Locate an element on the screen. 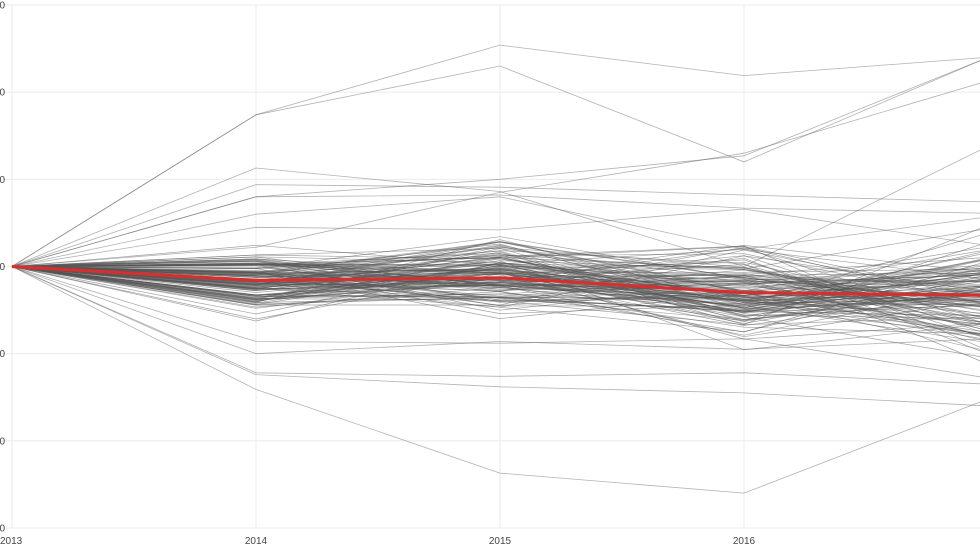 Image resolution: width=980 pixels, height=551 pixels. y-axis-ticks: 0 0 0 0 0 0 0 is located at coordinates (2, 268).